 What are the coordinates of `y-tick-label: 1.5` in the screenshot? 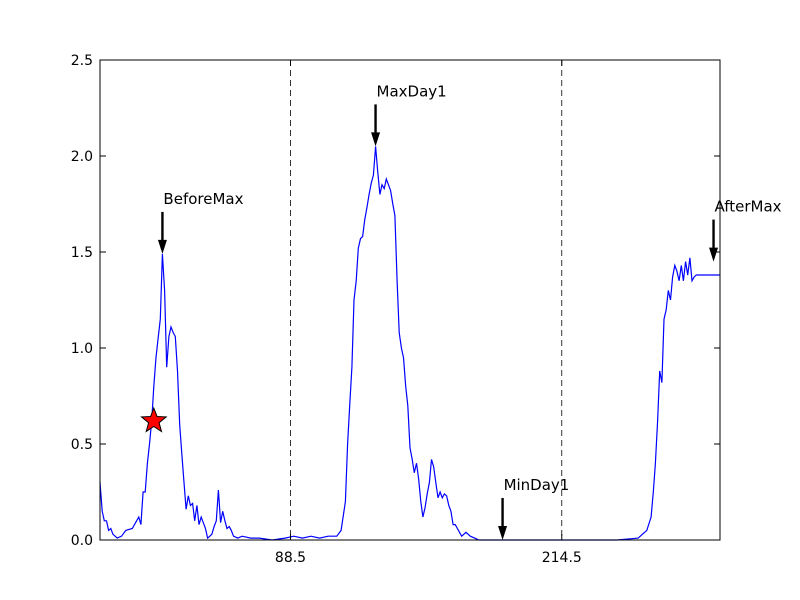 It's located at (82, 253).